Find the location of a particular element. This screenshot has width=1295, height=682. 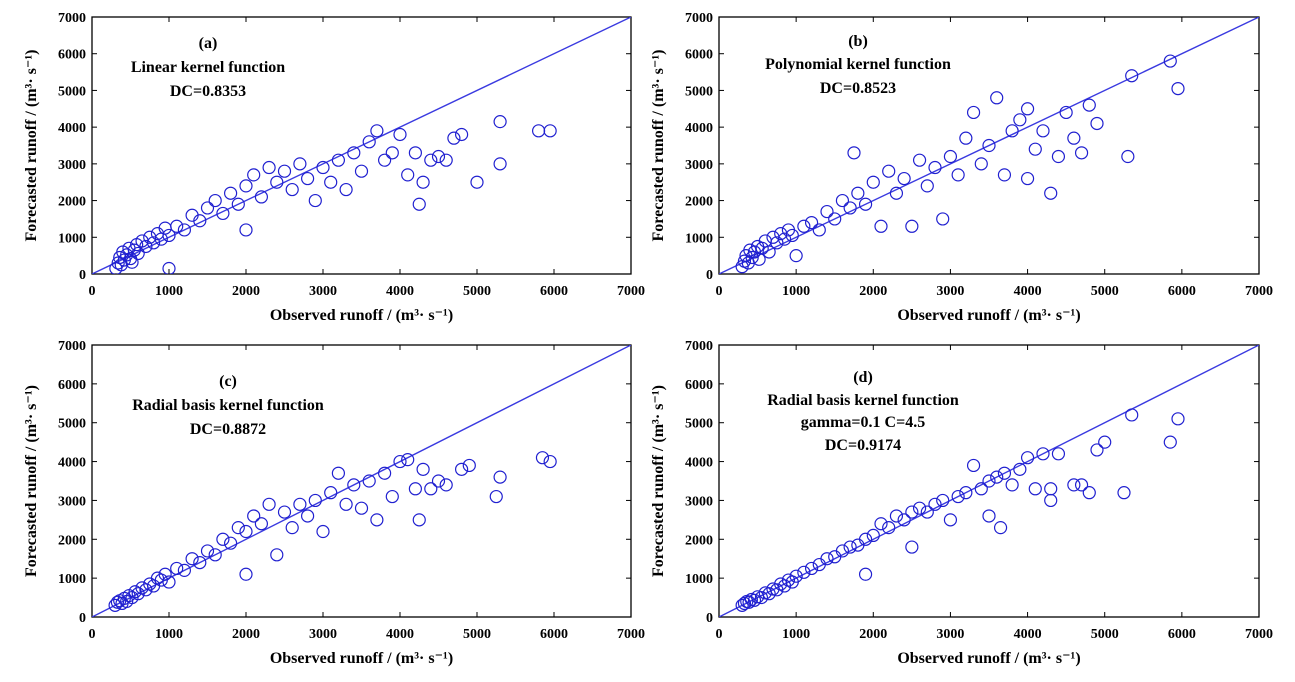

x-tick-label: 2000 is located at coordinates (873, 291).